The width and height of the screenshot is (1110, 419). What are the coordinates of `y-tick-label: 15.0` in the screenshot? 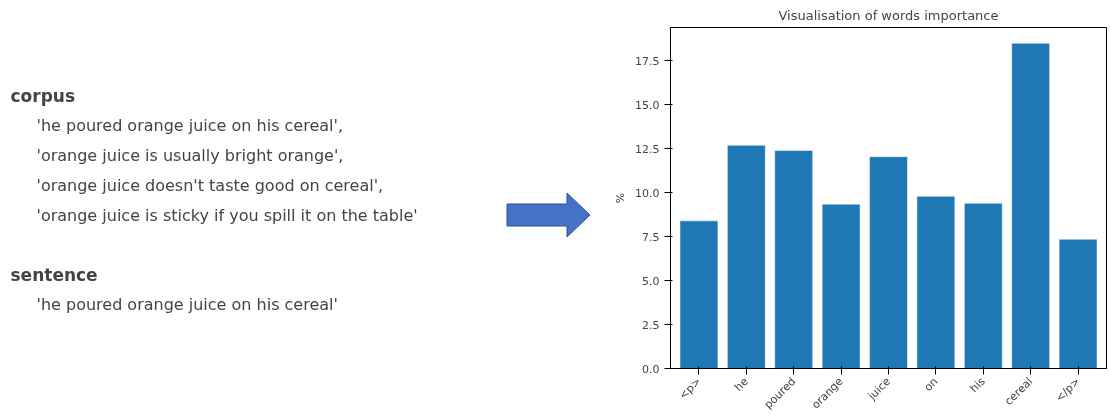 It's located at (647, 105).